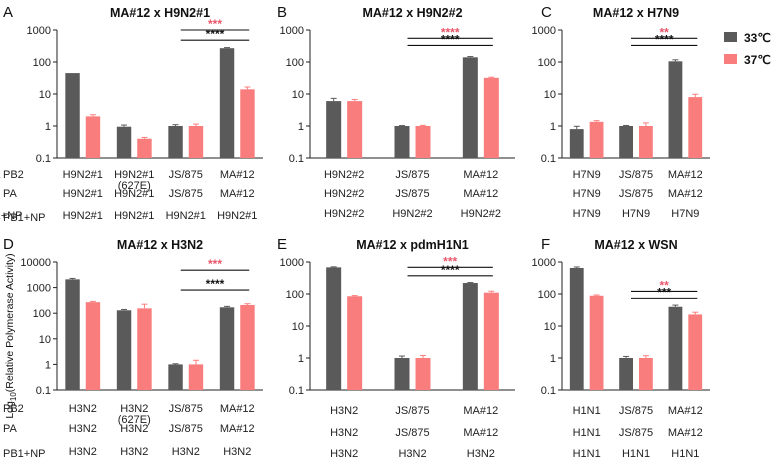  Describe the element at coordinates (160, 245) in the screenshot. I see `panel-title: MA#12 x H3N2` at that location.